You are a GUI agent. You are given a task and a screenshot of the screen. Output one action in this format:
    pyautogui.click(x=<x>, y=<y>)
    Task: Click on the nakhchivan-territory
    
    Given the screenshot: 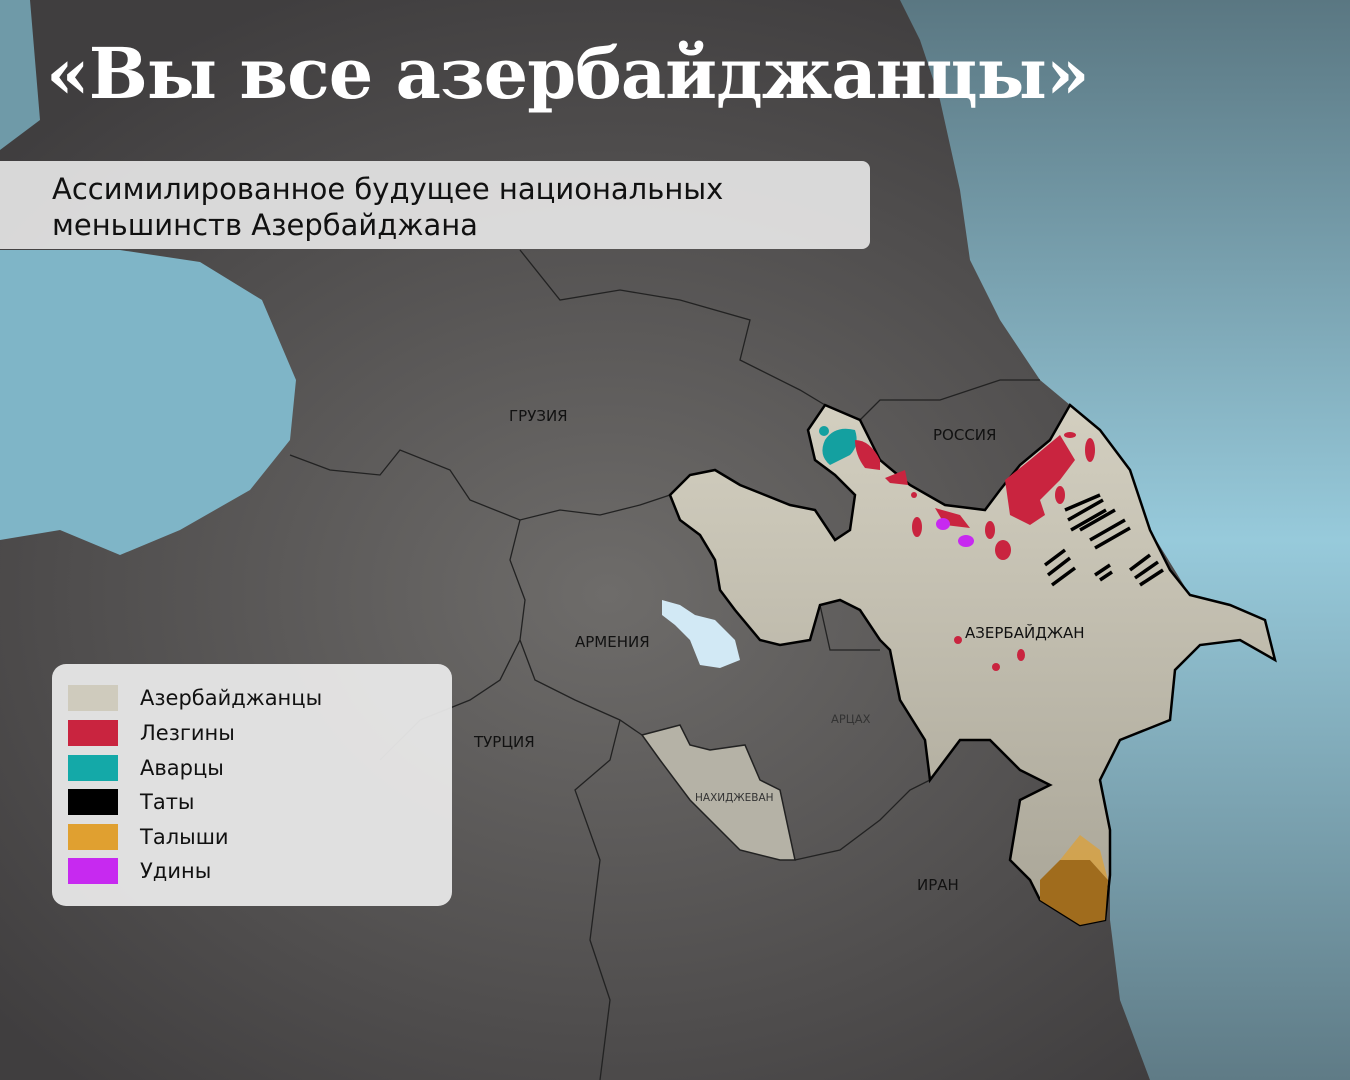 What is the action you would take?
    pyautogui.click(x=718, y=792)
    